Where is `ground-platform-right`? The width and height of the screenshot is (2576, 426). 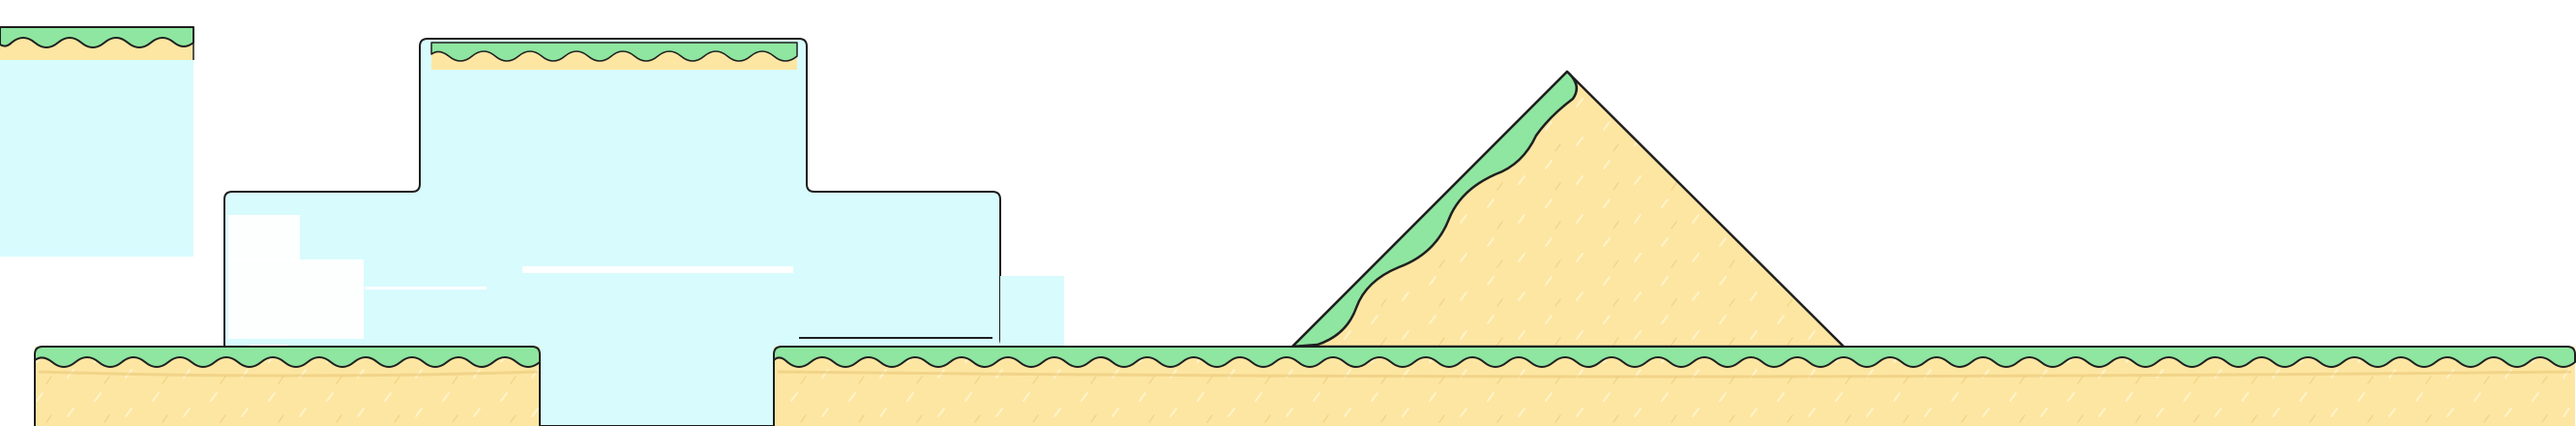 ground-platform-right is located at coordinates (1674, 386).